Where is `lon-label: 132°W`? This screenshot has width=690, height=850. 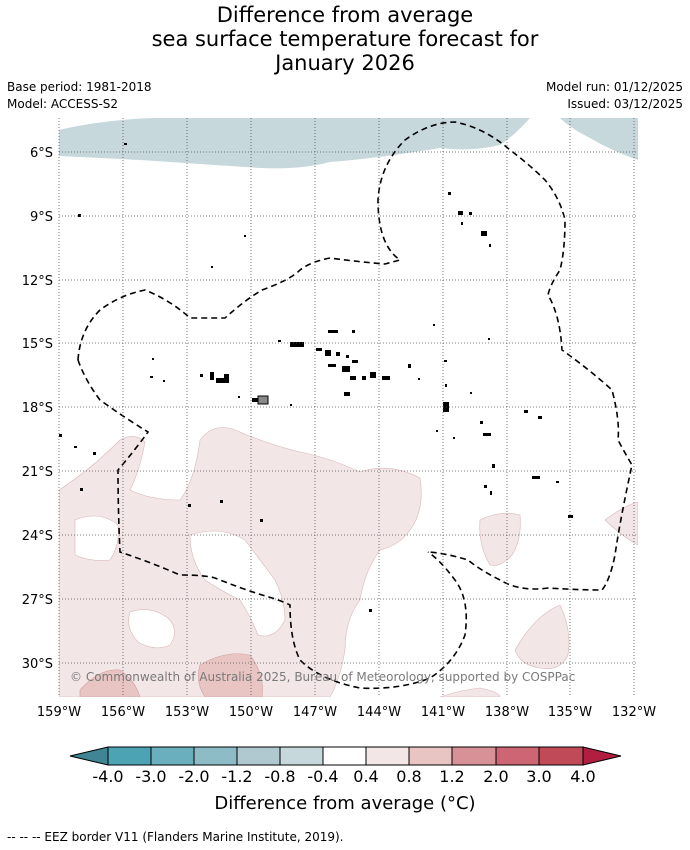 lon-label: 132°W is located at coordinates (634, 712).